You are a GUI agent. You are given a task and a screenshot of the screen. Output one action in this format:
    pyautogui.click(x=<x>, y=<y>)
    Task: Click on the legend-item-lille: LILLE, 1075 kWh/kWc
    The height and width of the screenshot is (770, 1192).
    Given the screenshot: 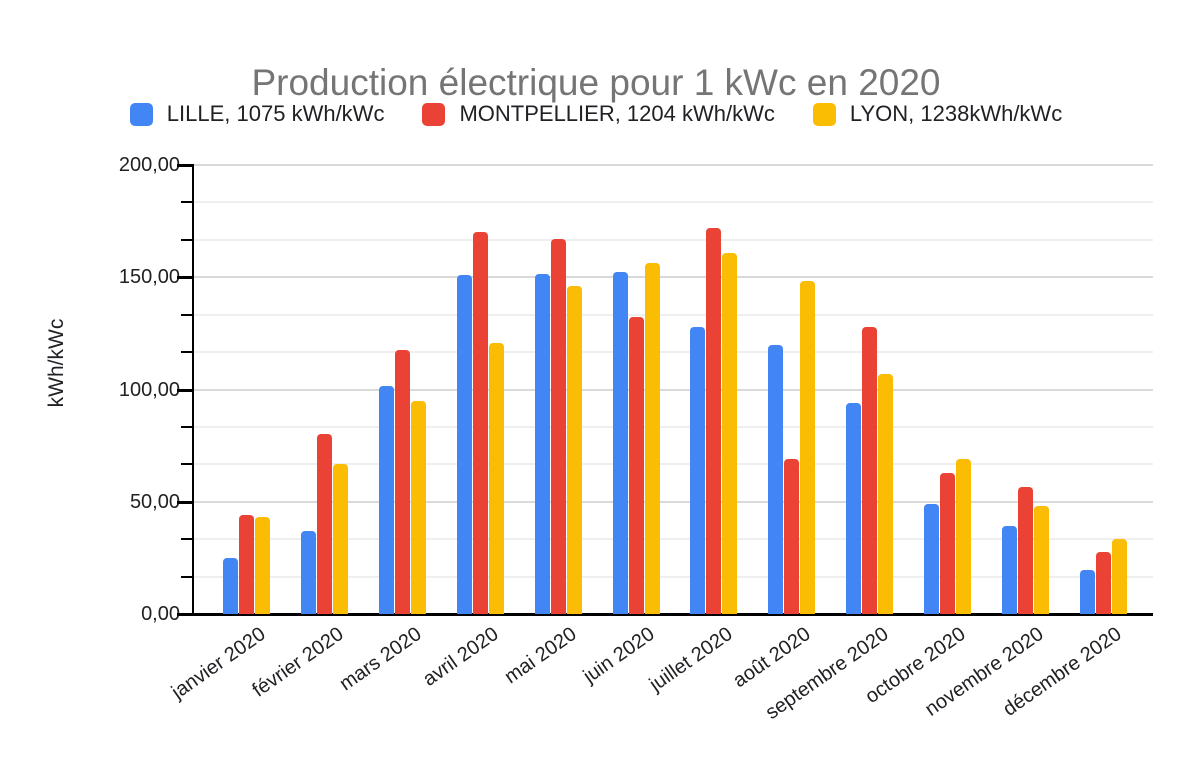 What is the action you would take?
    pyautogui.click(x=257, y=114)
    